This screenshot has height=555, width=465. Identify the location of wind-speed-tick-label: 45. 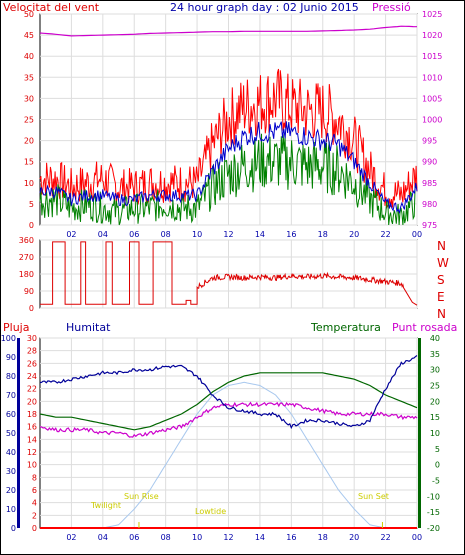
(29, 35).